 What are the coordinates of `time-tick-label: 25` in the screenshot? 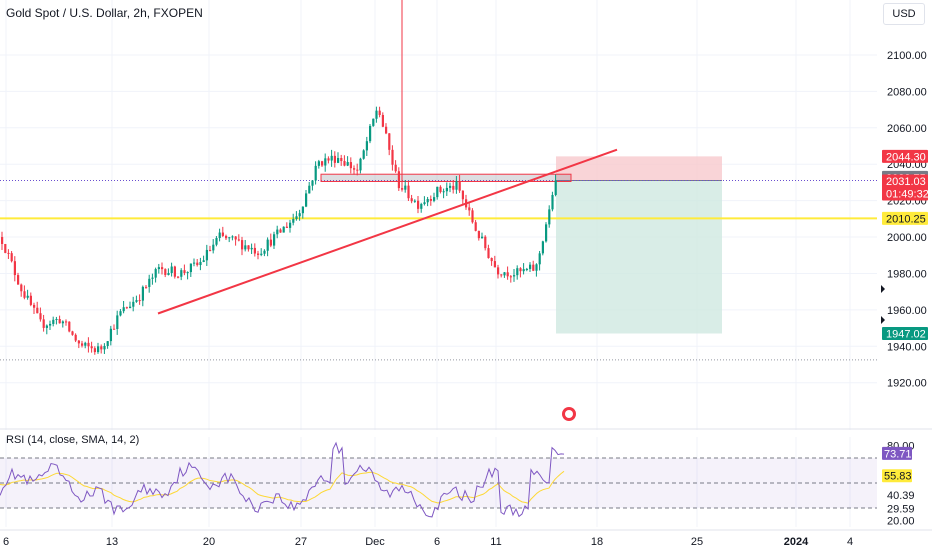 It's located at (697, 542).